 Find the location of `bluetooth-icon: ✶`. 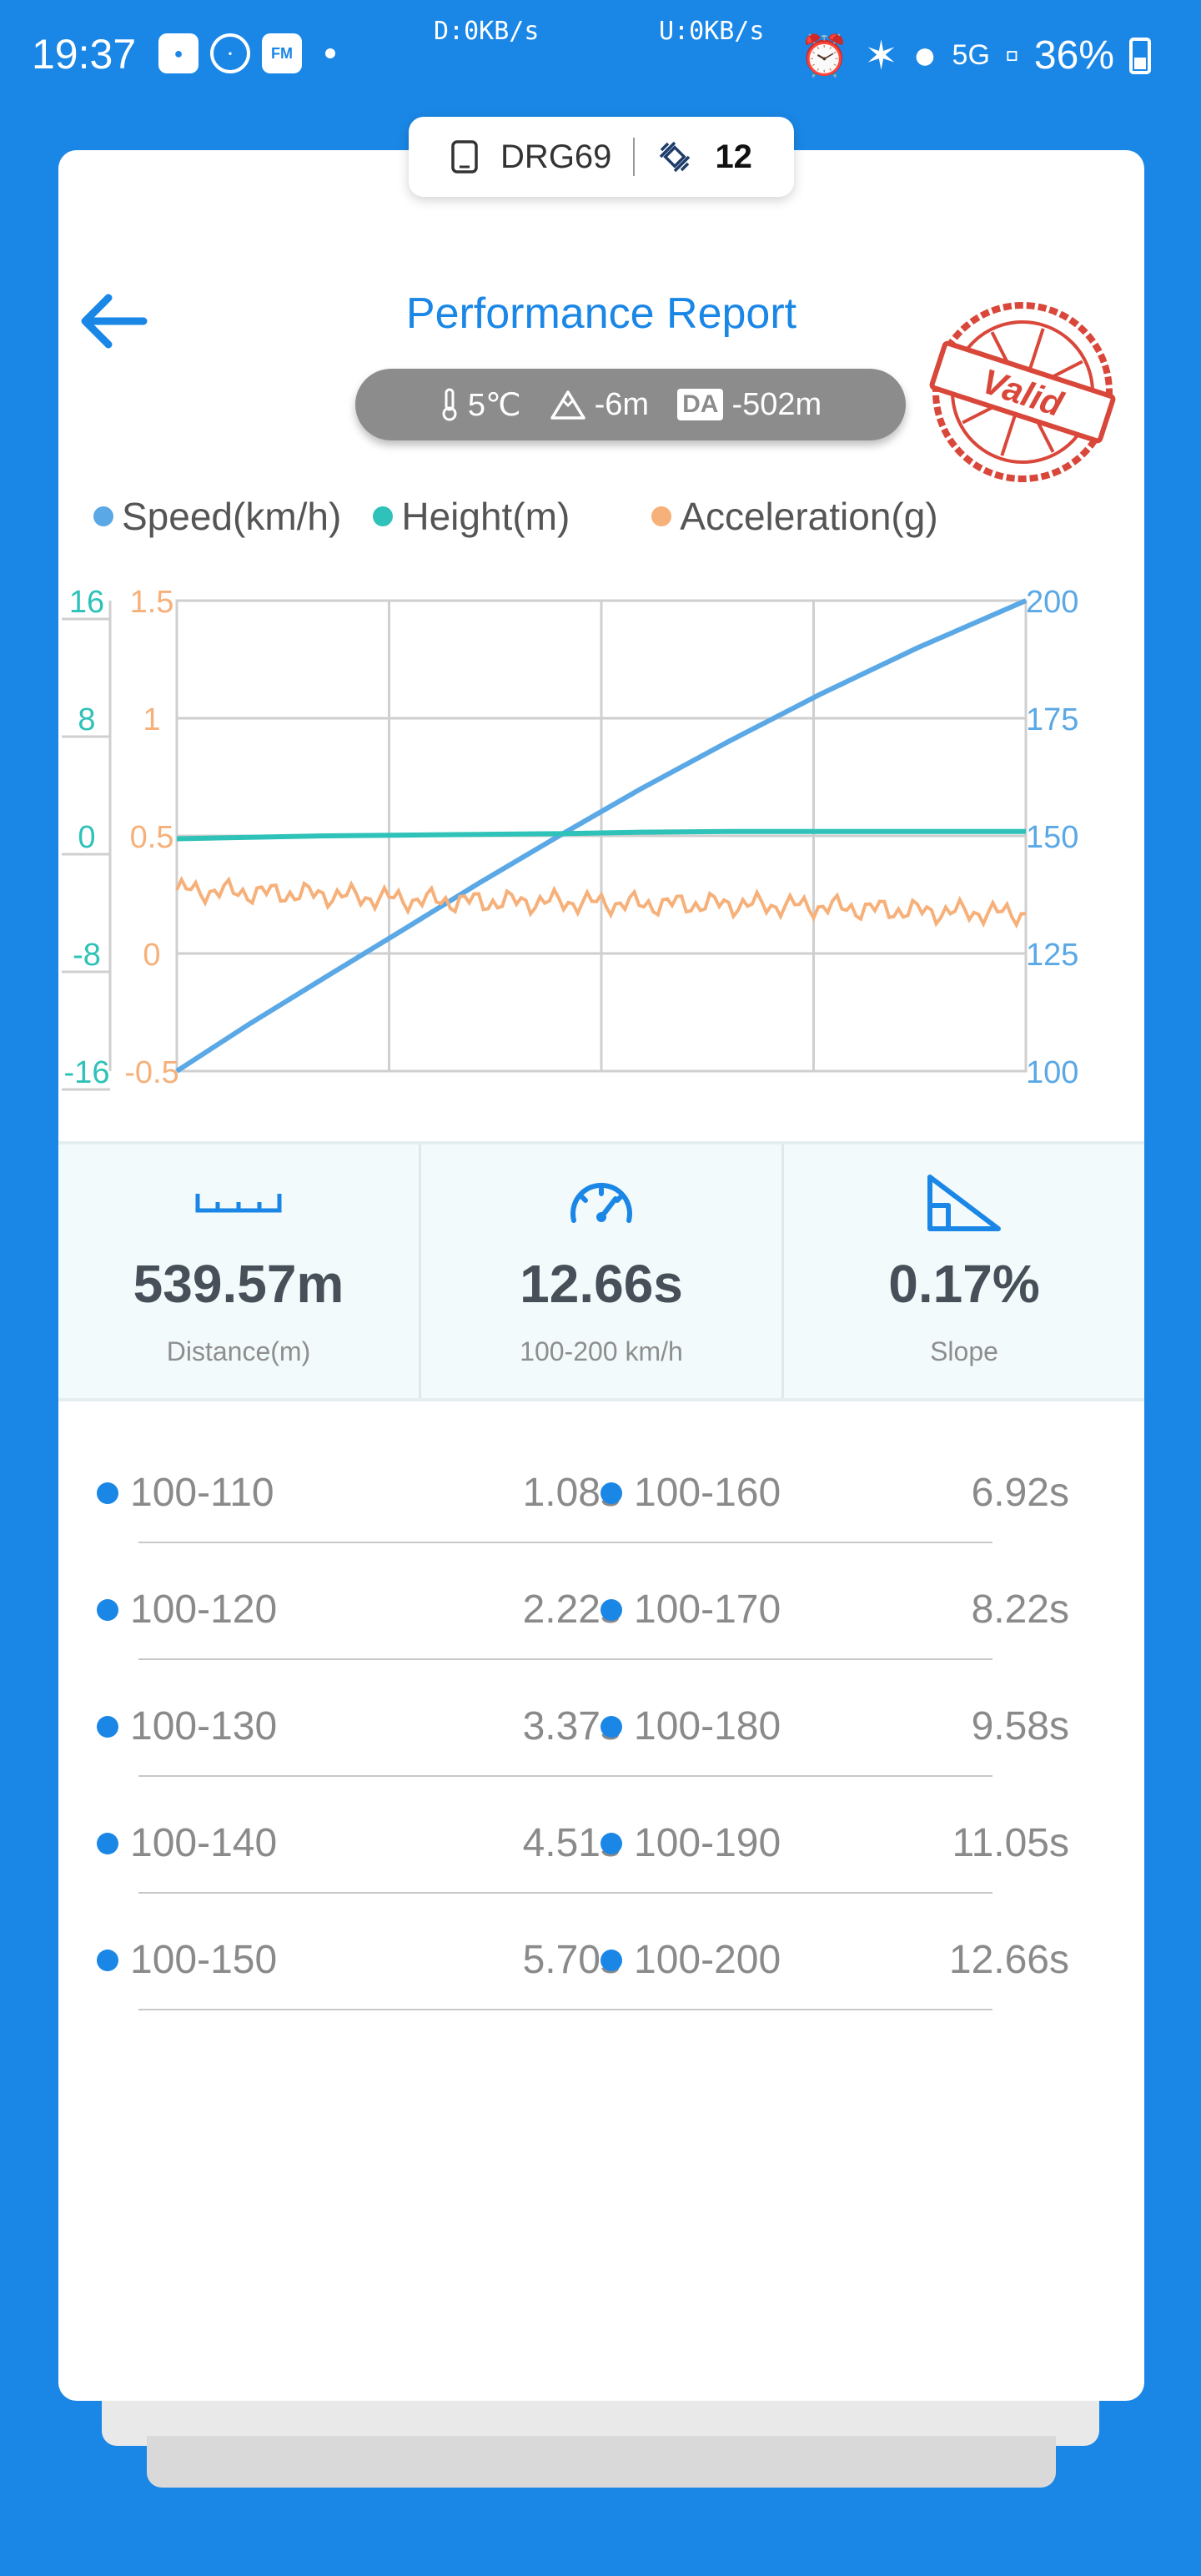

bluetooth-icon: ✶ is located at coordinates (881, 55).